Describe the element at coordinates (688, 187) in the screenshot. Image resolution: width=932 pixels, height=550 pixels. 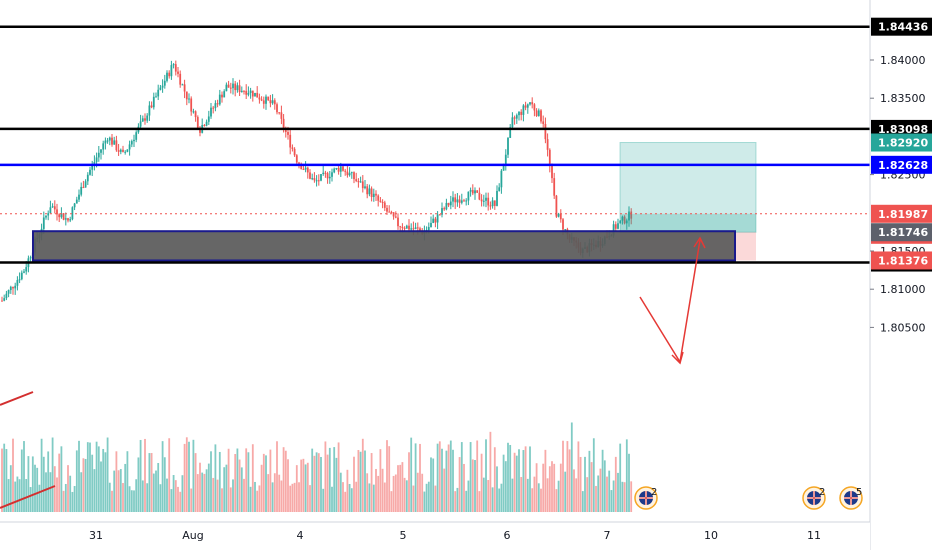
I see `position-target-box` at that location.